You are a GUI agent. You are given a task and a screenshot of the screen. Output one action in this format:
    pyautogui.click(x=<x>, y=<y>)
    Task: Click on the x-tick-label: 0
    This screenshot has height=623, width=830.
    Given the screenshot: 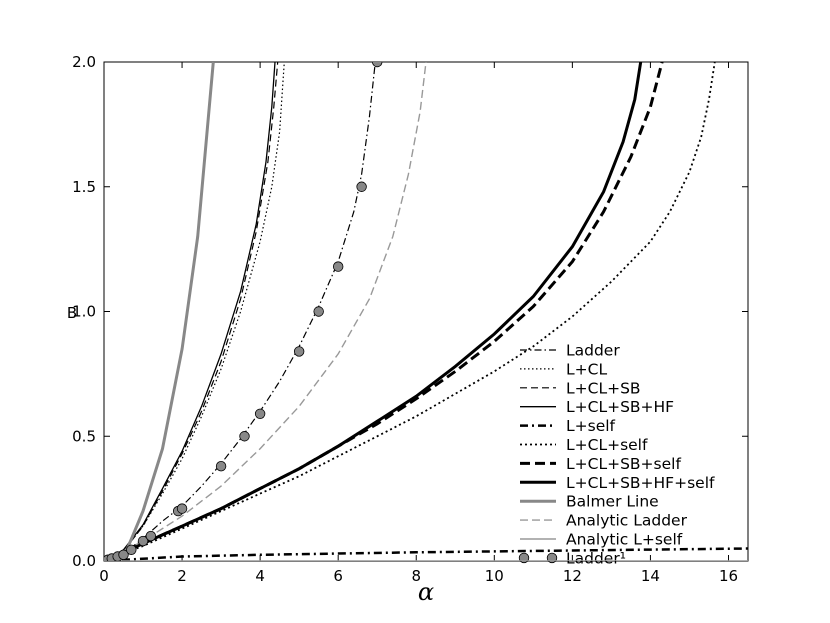 What is the action you would take?
    pyautogui.click(x=104, y=576)
    